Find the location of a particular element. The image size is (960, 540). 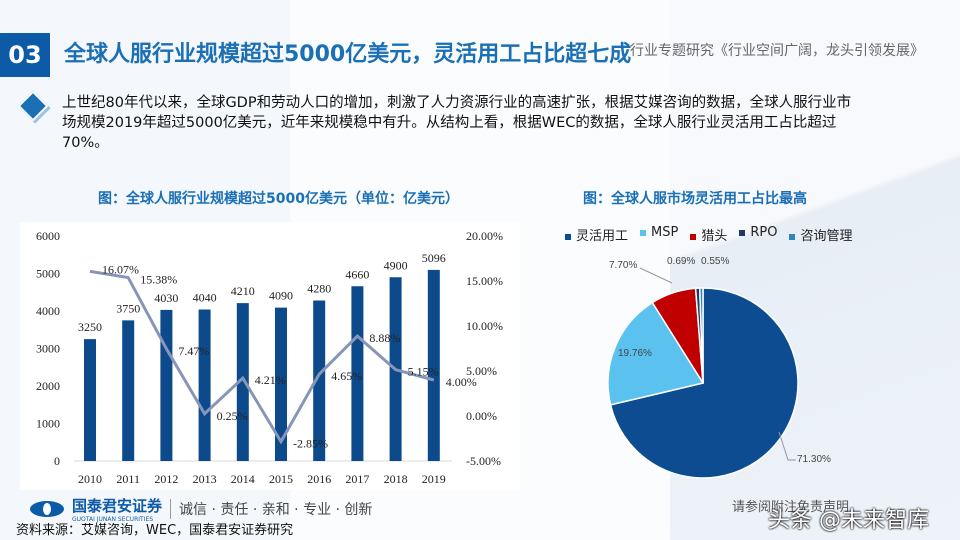

y-left-tick-label: 5000 is located at coordinates (48, 274).